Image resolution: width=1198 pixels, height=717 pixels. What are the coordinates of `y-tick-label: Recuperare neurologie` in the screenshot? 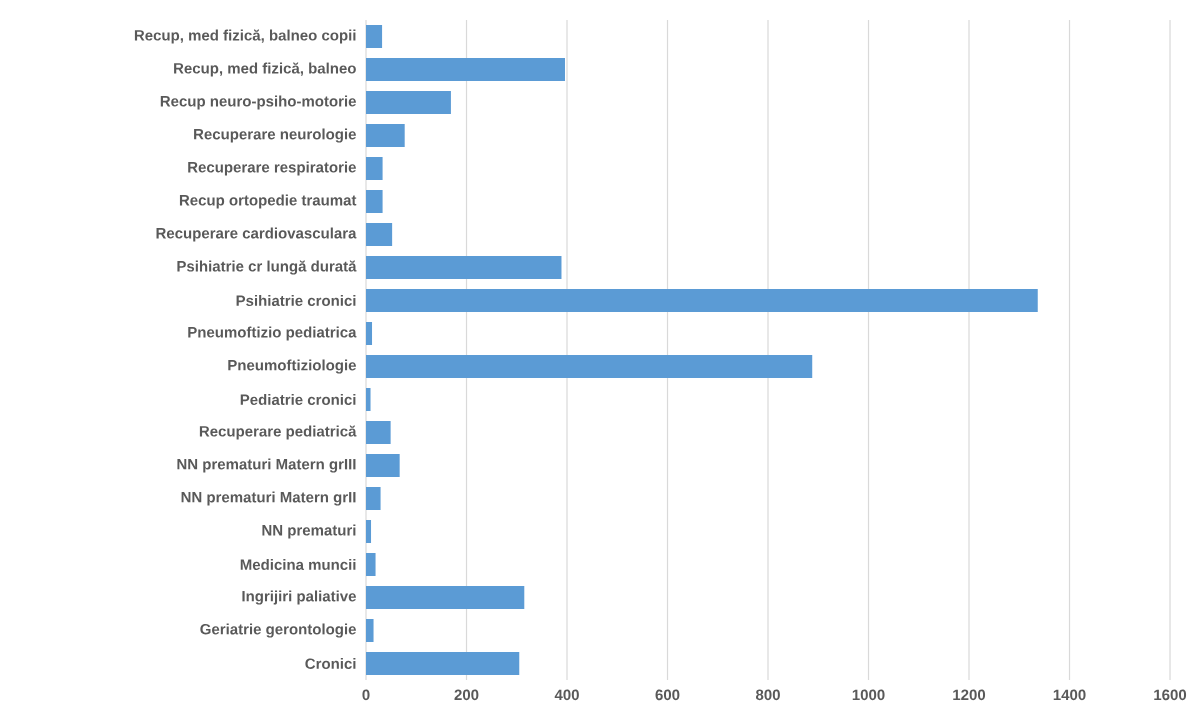 It's located at (275, 135).